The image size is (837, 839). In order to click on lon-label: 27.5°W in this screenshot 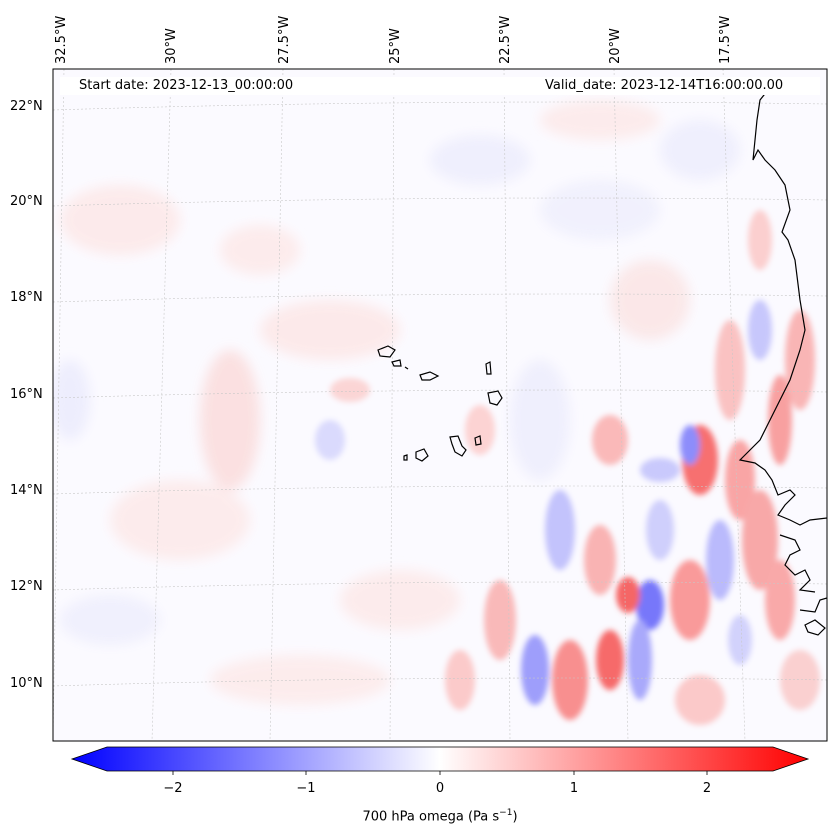, I will do `click(284, 39)`.